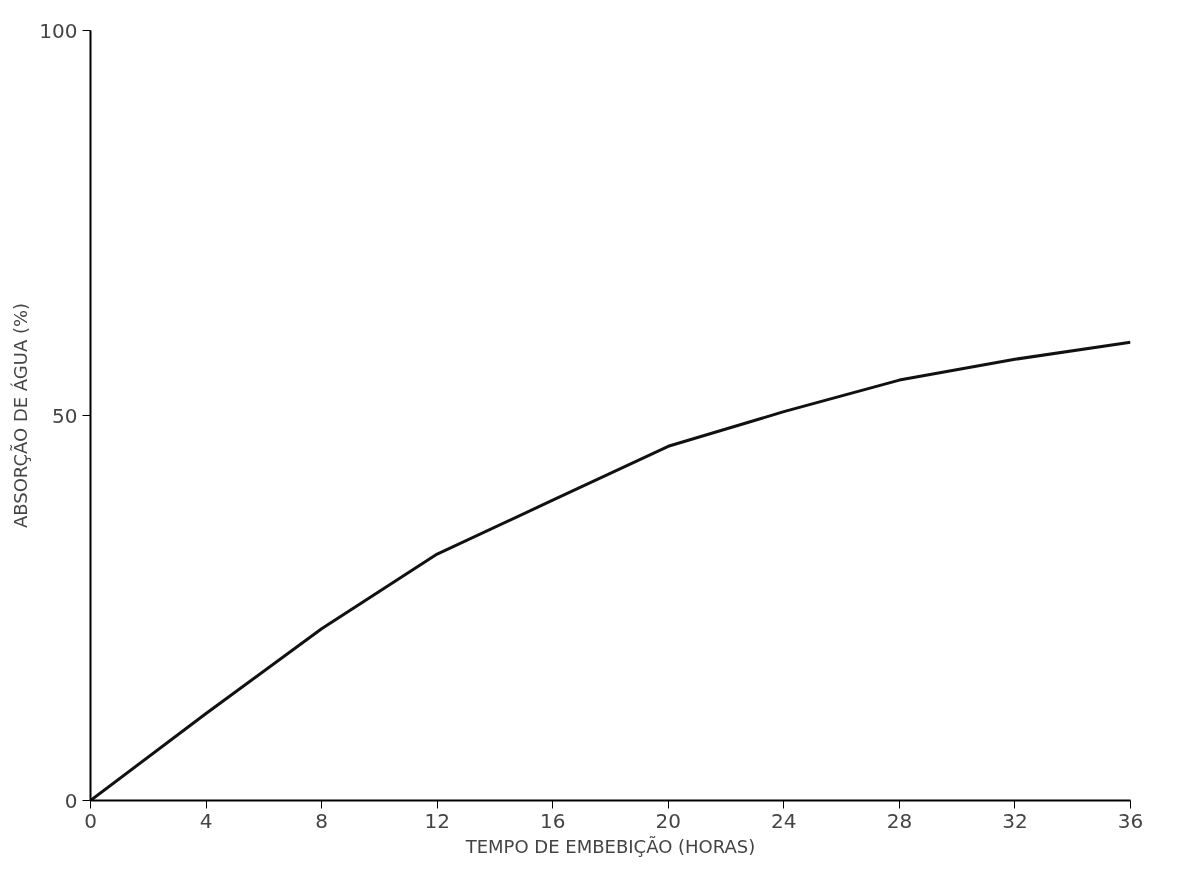 This screenshot has width=1183, height=894. I want to click on x-tick-label: 32, so click(1015, 820).